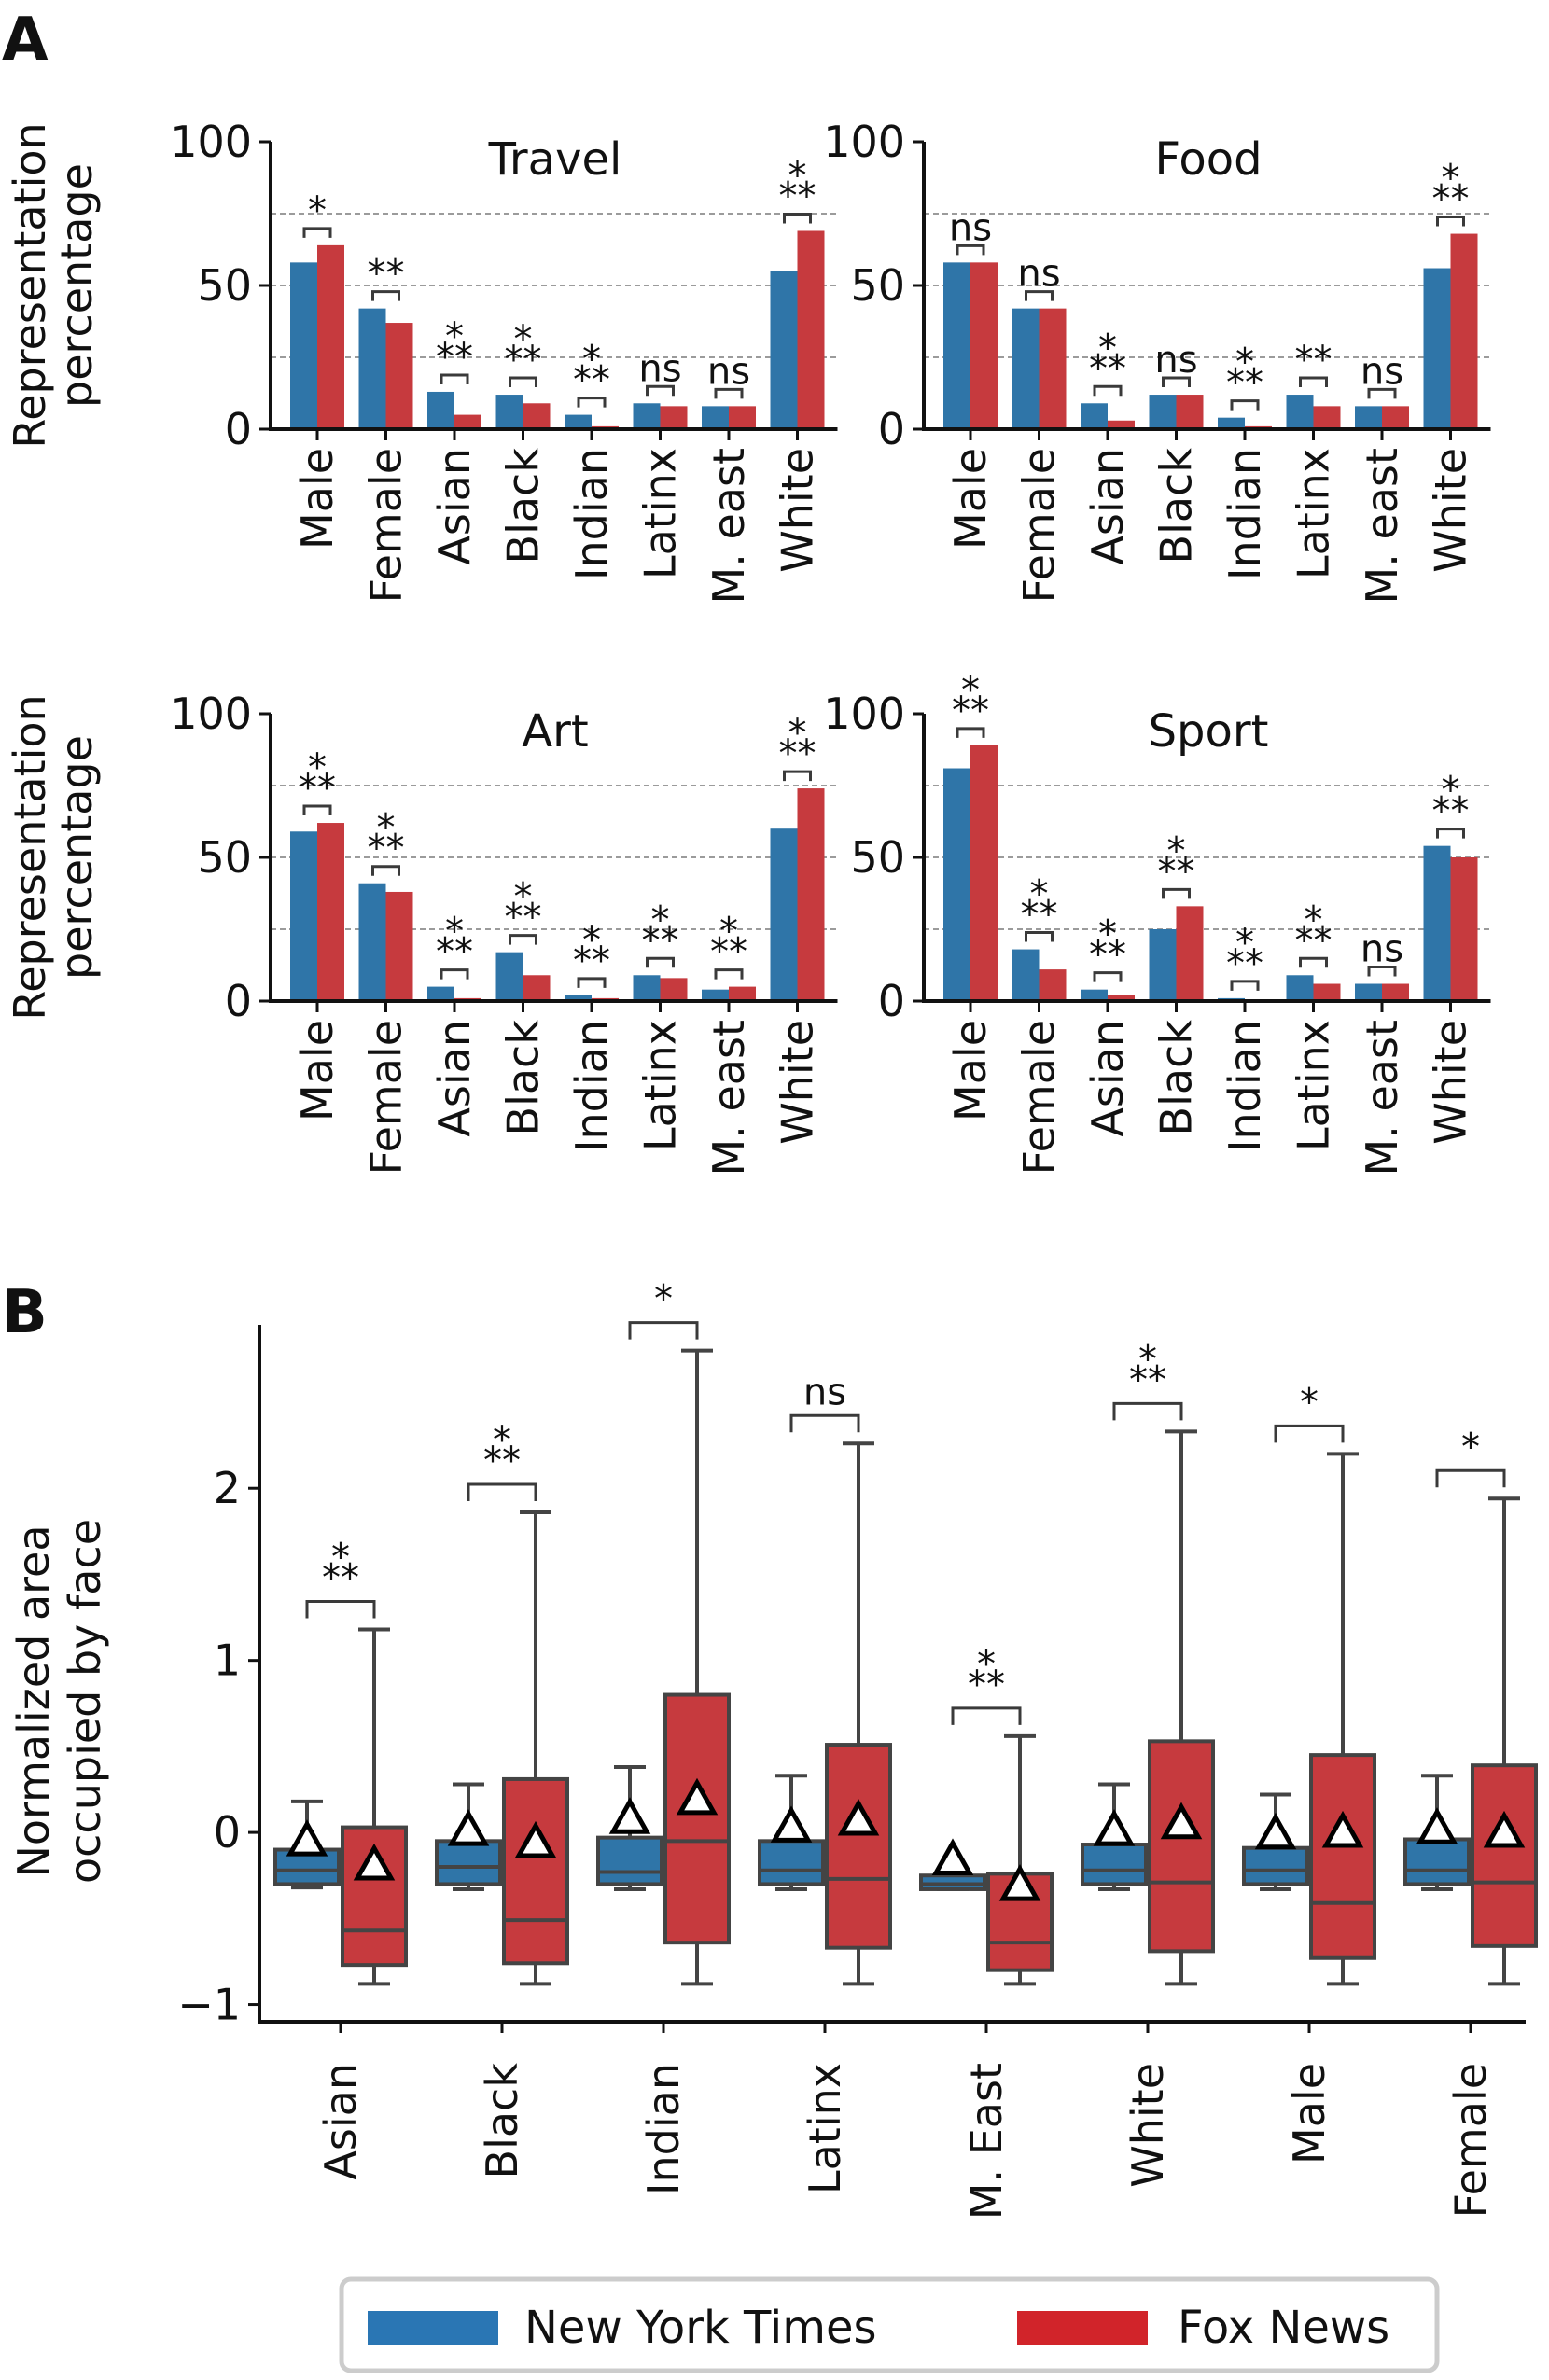 Image resolution: width=1549 pixels, height=2380 pixels. Describe the element at coordinates (889, 2324) in the screenshot. I see `legend: New York Times Fox News` at that location.